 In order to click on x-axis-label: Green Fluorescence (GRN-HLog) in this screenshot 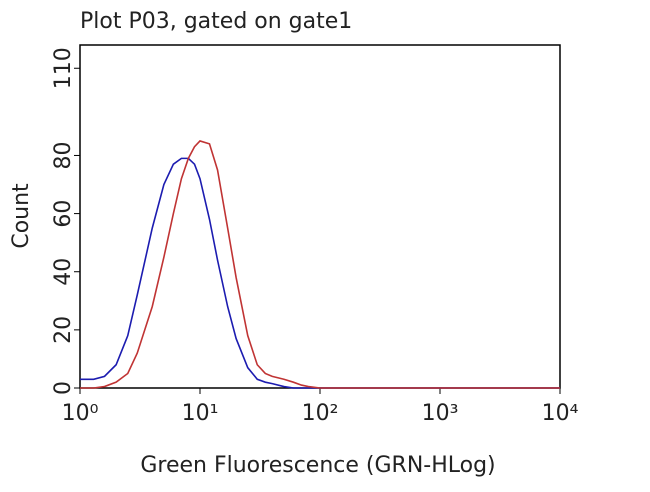, I will do `click(317, 465)`.